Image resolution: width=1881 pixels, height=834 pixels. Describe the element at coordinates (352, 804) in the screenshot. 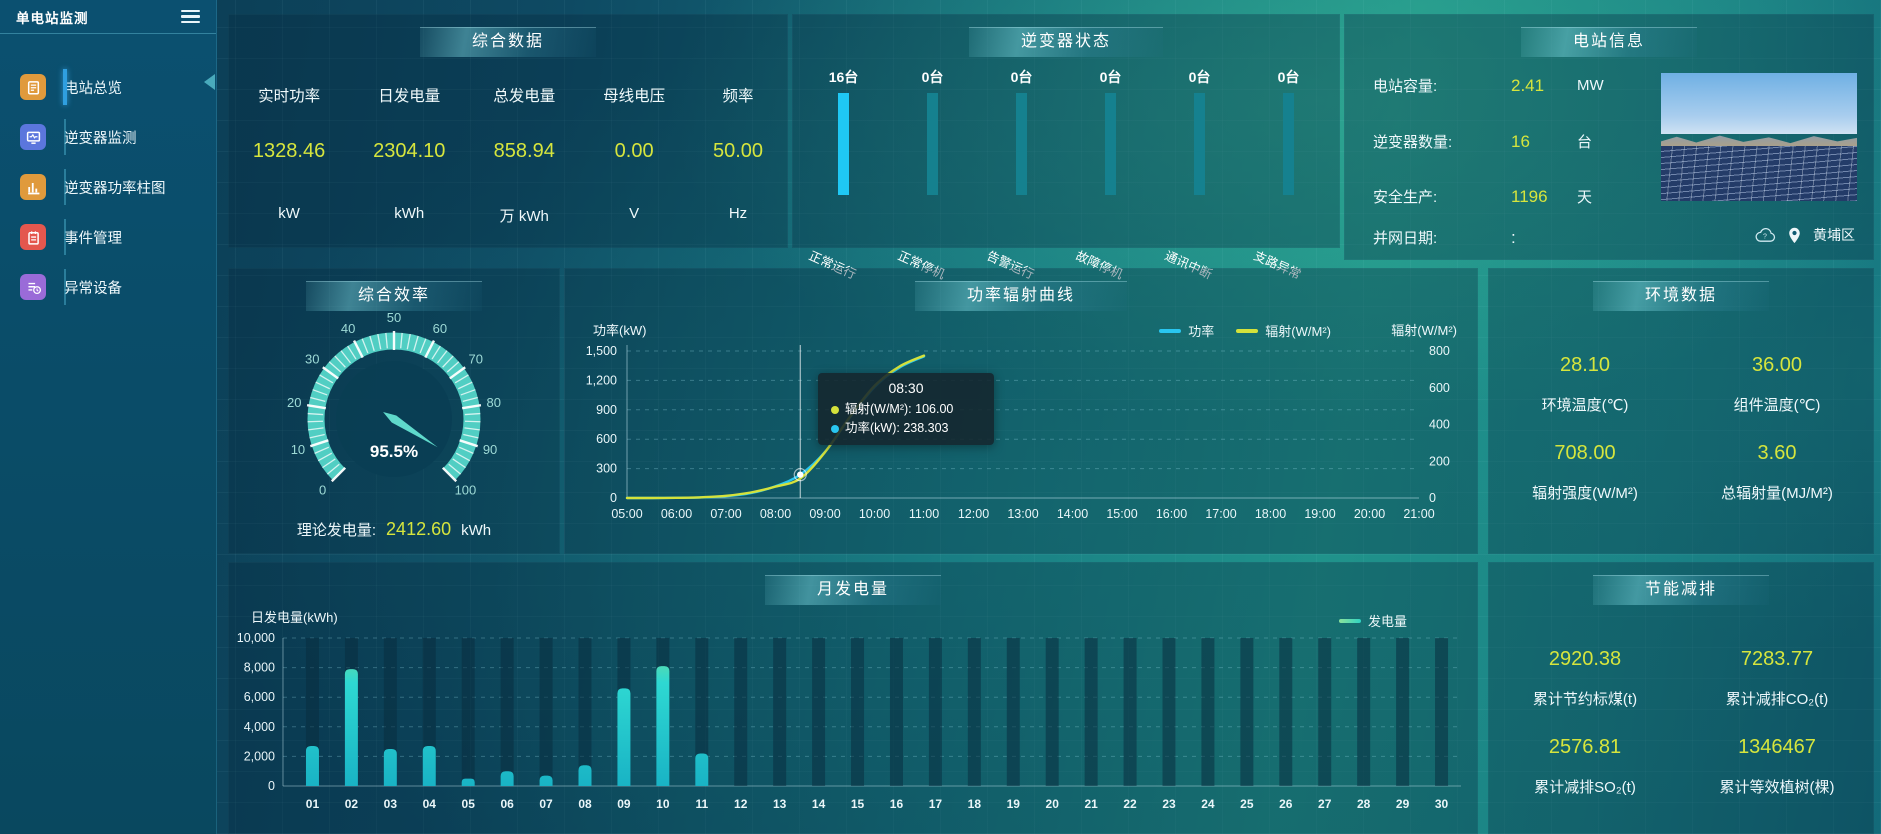

I see `svg-text: 02` at that location.